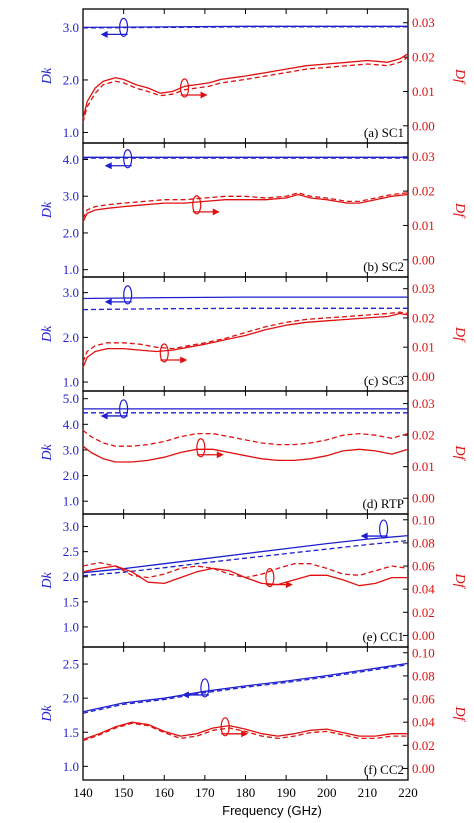 This screenshot has width=474, height=823. I want to click on panel-5-dk-solid-line, so click(245, 554).